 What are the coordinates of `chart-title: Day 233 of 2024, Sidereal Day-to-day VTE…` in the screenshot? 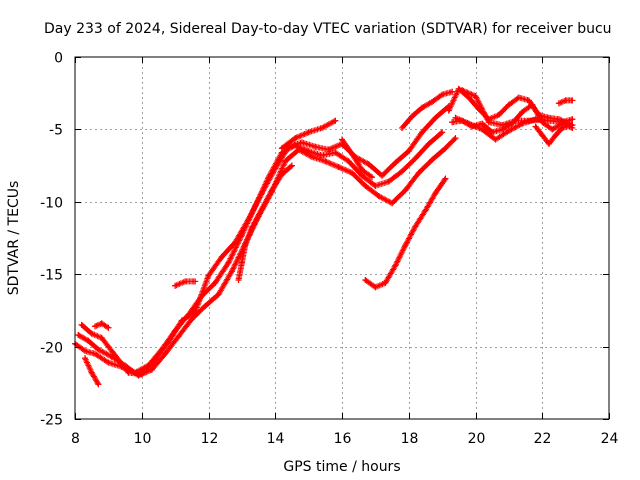 It's located at (328, 29).